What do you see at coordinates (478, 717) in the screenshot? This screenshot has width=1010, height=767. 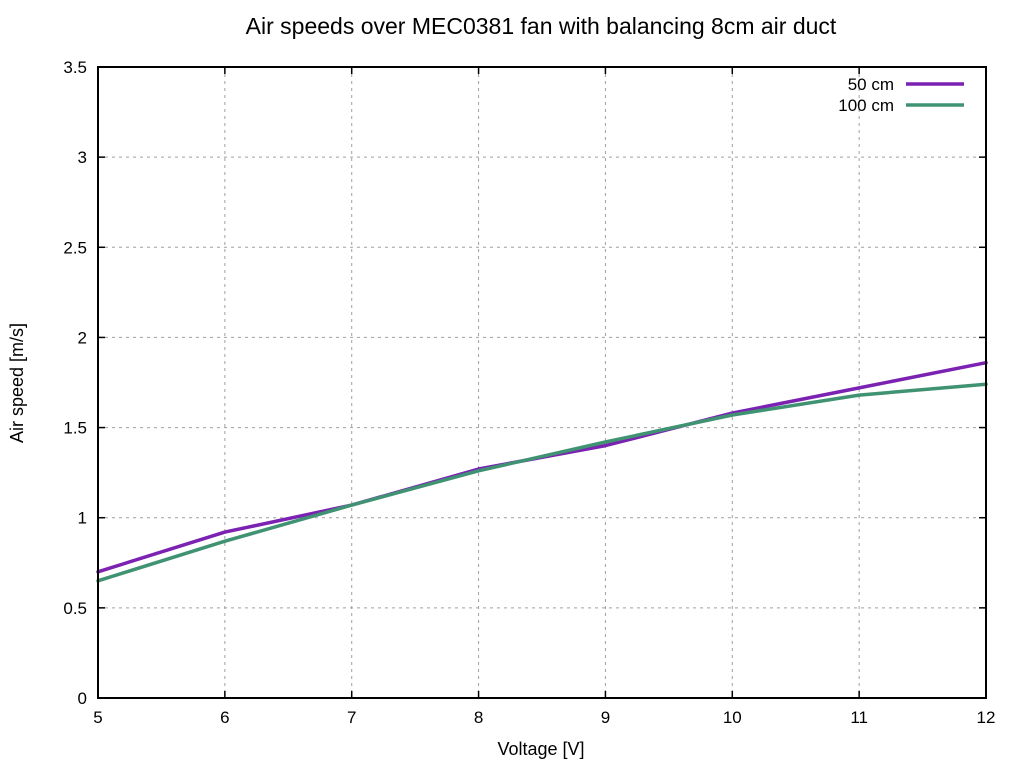 I see `x-tick-label: 8` at bounding box center [478, 717].